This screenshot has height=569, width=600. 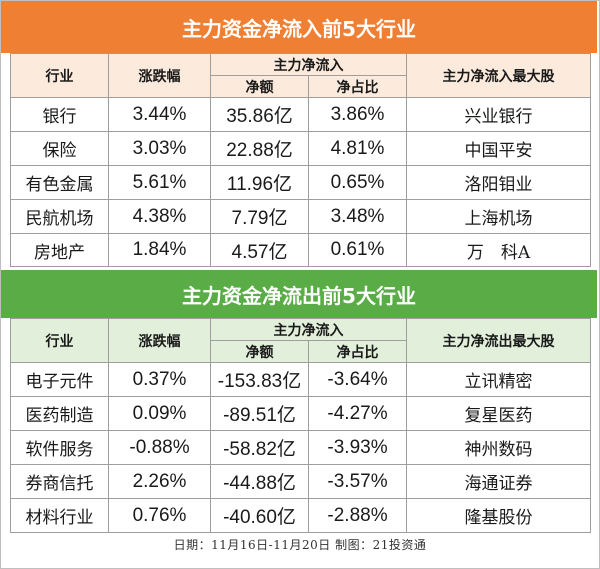 I want to click on net-cell: -44.88亿, so click(x=259, y=481).